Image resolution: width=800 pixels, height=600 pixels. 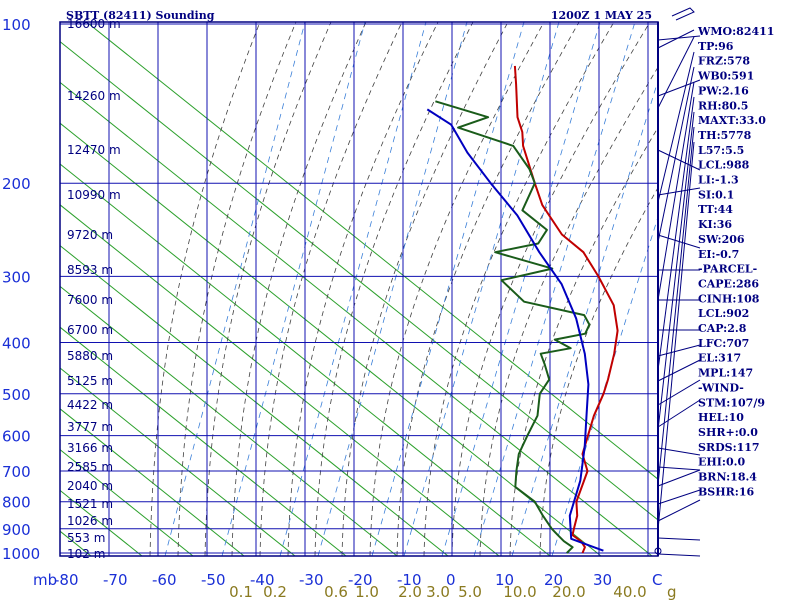 I want to click on sounding-time: 1200Z 1 MAY 25, so click(x=601, y=15).